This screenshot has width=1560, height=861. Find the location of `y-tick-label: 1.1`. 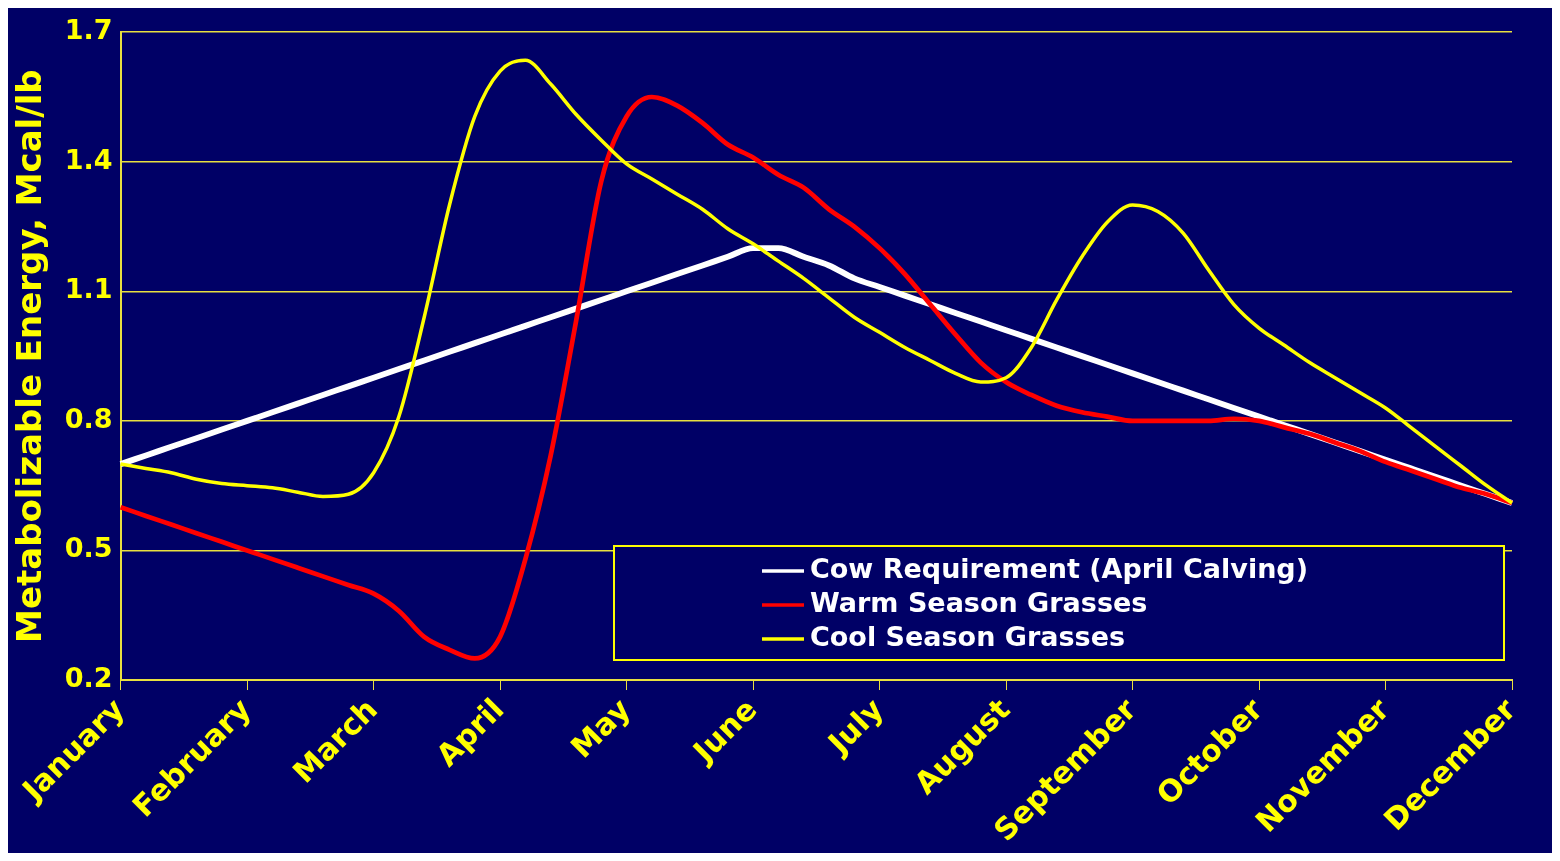

y-tick-label: 1.1 is located at coordinates (88, 289).